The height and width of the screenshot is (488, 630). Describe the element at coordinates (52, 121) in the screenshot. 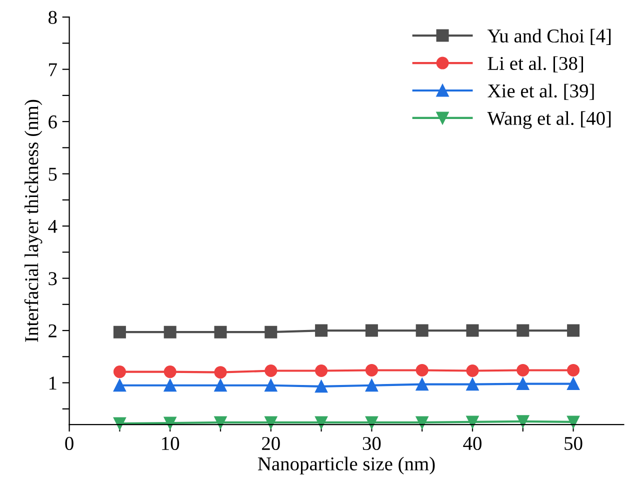

I see `y-tick-label: 6` at that location.